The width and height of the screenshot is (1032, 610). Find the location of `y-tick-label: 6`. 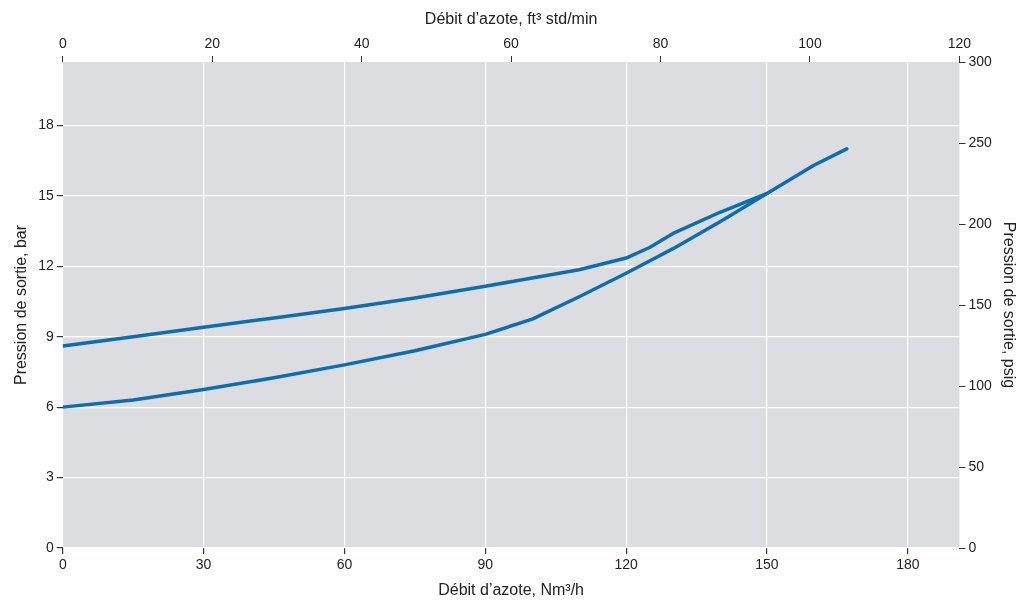

y-tick-label: 6 is located at coordinates (49, 405).